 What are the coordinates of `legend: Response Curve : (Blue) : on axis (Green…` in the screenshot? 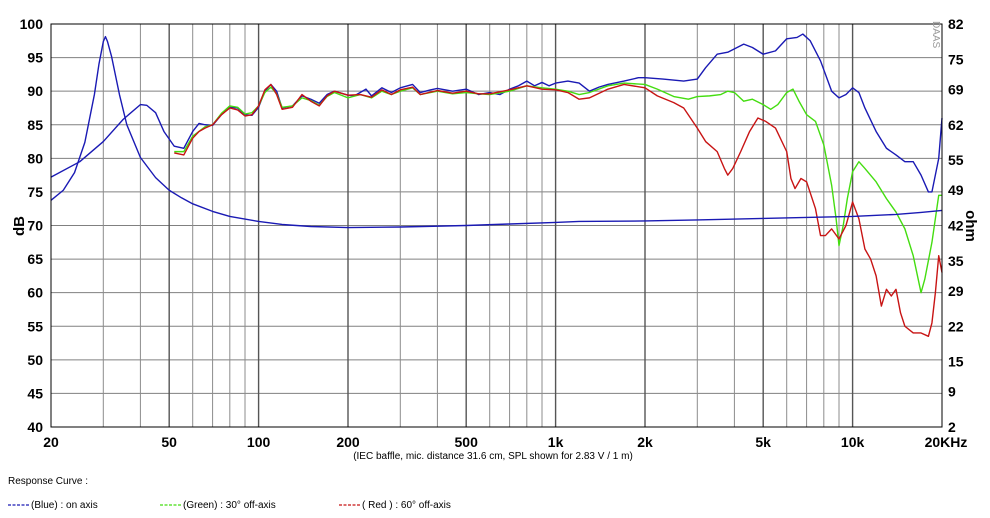 It's located at (229, 493).